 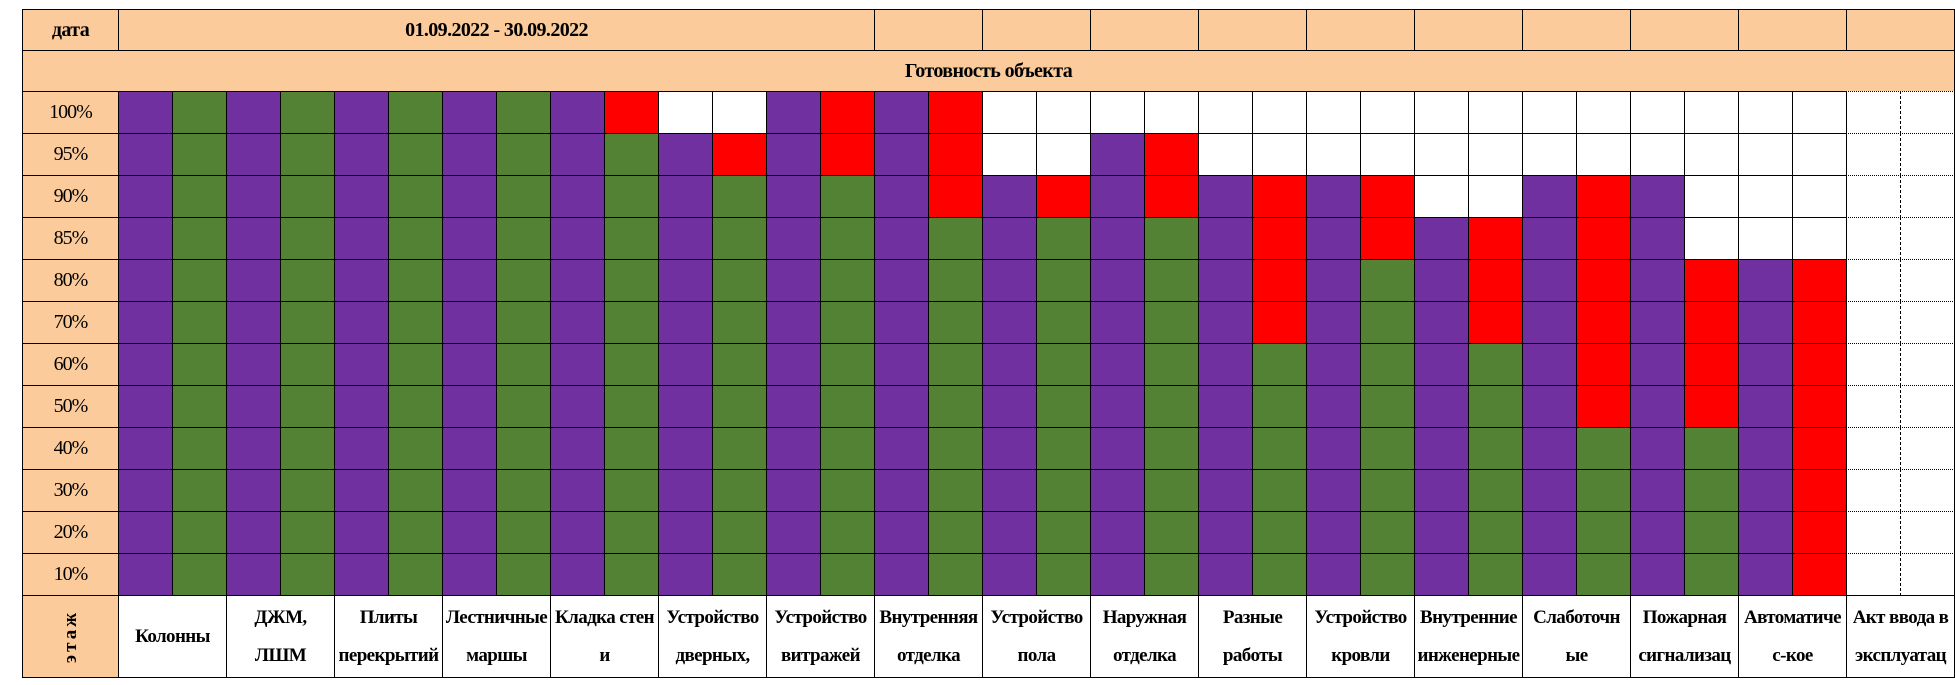 What do you see at coordinates (1469, 617) in the screenshot?
I see `label-line: Внутренние` at bounding box center [1469, 617].